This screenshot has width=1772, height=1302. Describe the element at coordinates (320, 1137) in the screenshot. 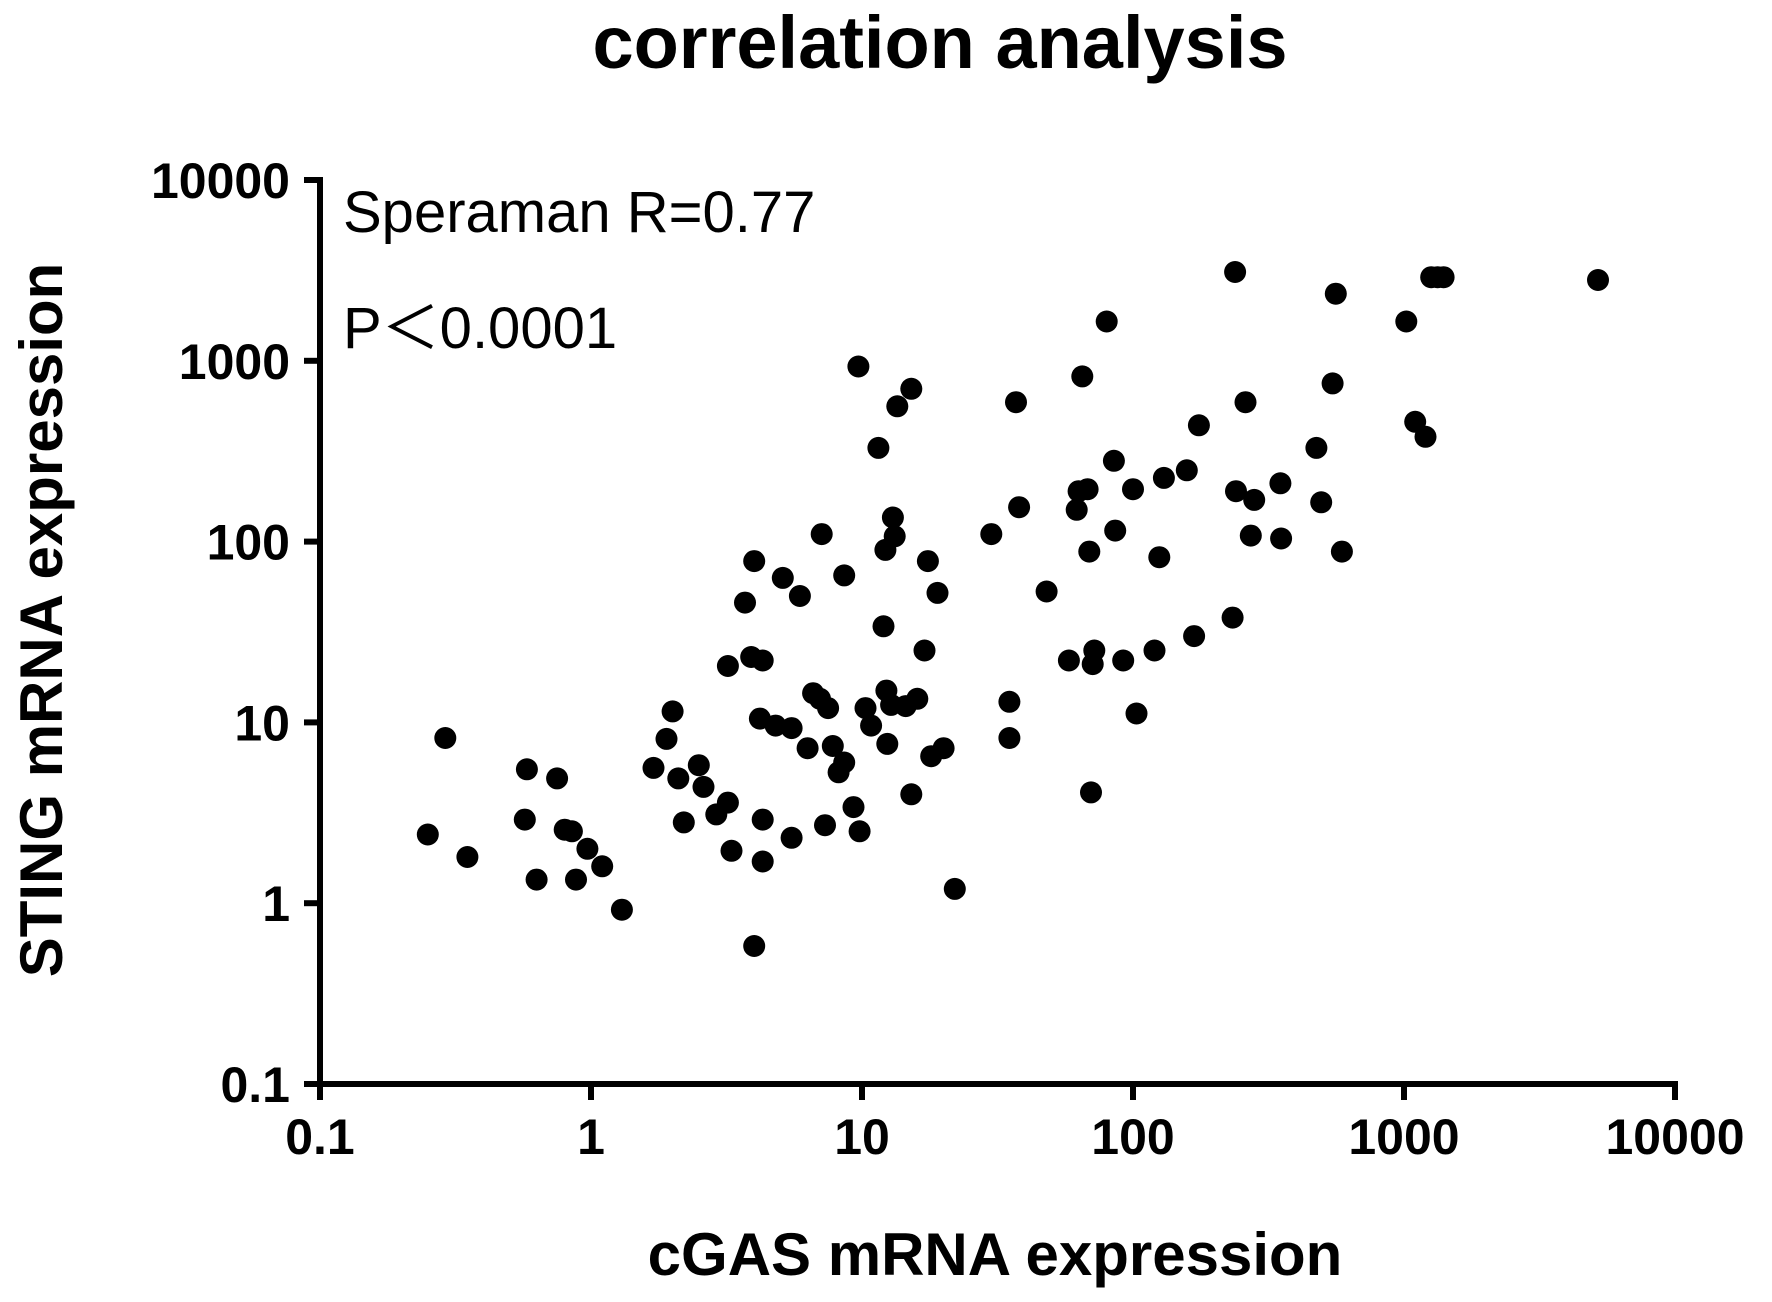

I see `x-tick-label: 0.1` at that location.